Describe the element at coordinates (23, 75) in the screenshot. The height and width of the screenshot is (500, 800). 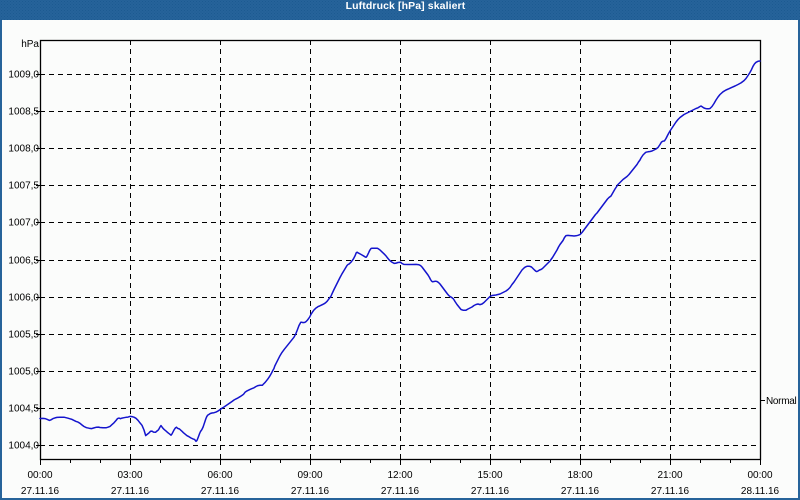
I see `svg-text: 1009,0` at that location.